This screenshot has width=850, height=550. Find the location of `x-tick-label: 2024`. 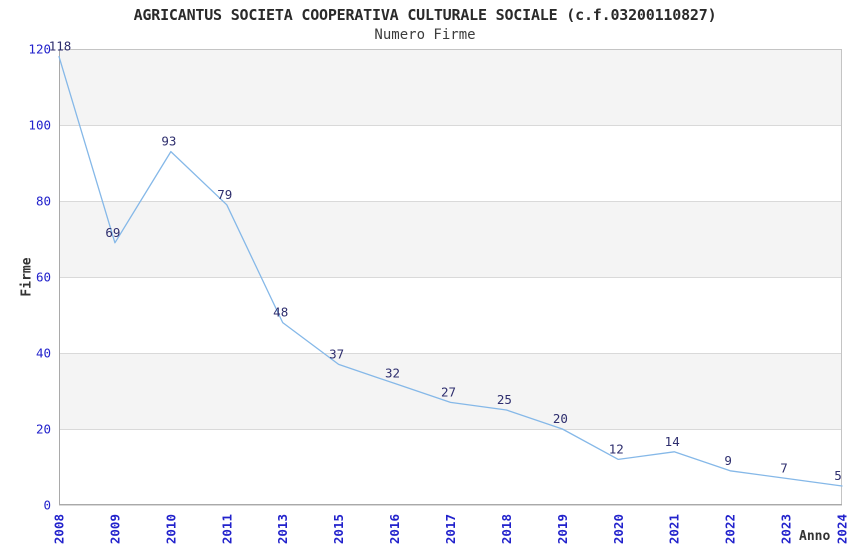

x-tick-label: 2024 is located at coordinates (842, 529).